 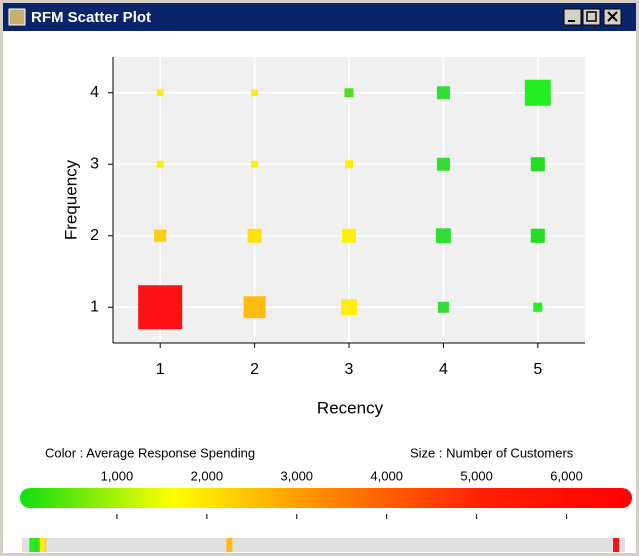 What do you see at coordinates (160, 369) in the screenshot?
I see `x-tick-label: 1` at bounding box center [160, 369].